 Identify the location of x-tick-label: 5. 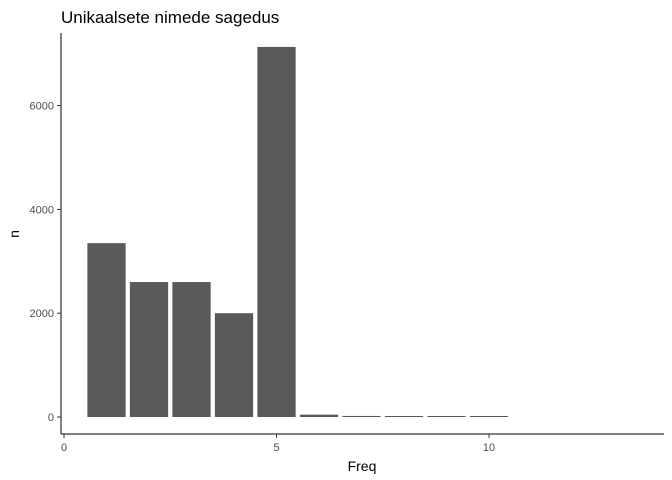
(276, 448).